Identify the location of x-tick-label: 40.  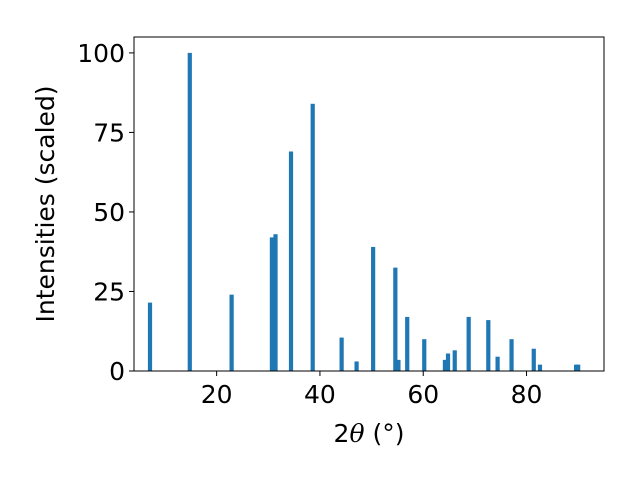
(320, 394).